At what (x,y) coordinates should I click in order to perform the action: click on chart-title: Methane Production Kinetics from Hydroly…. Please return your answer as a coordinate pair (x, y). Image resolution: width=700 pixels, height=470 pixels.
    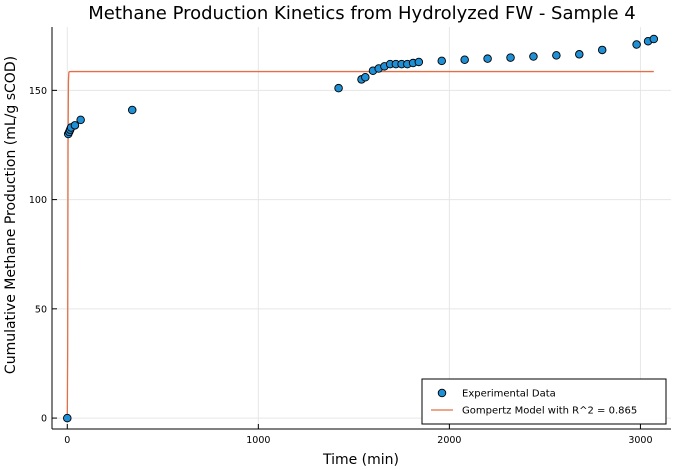
    Looking at the image, I should click on (361, 13).